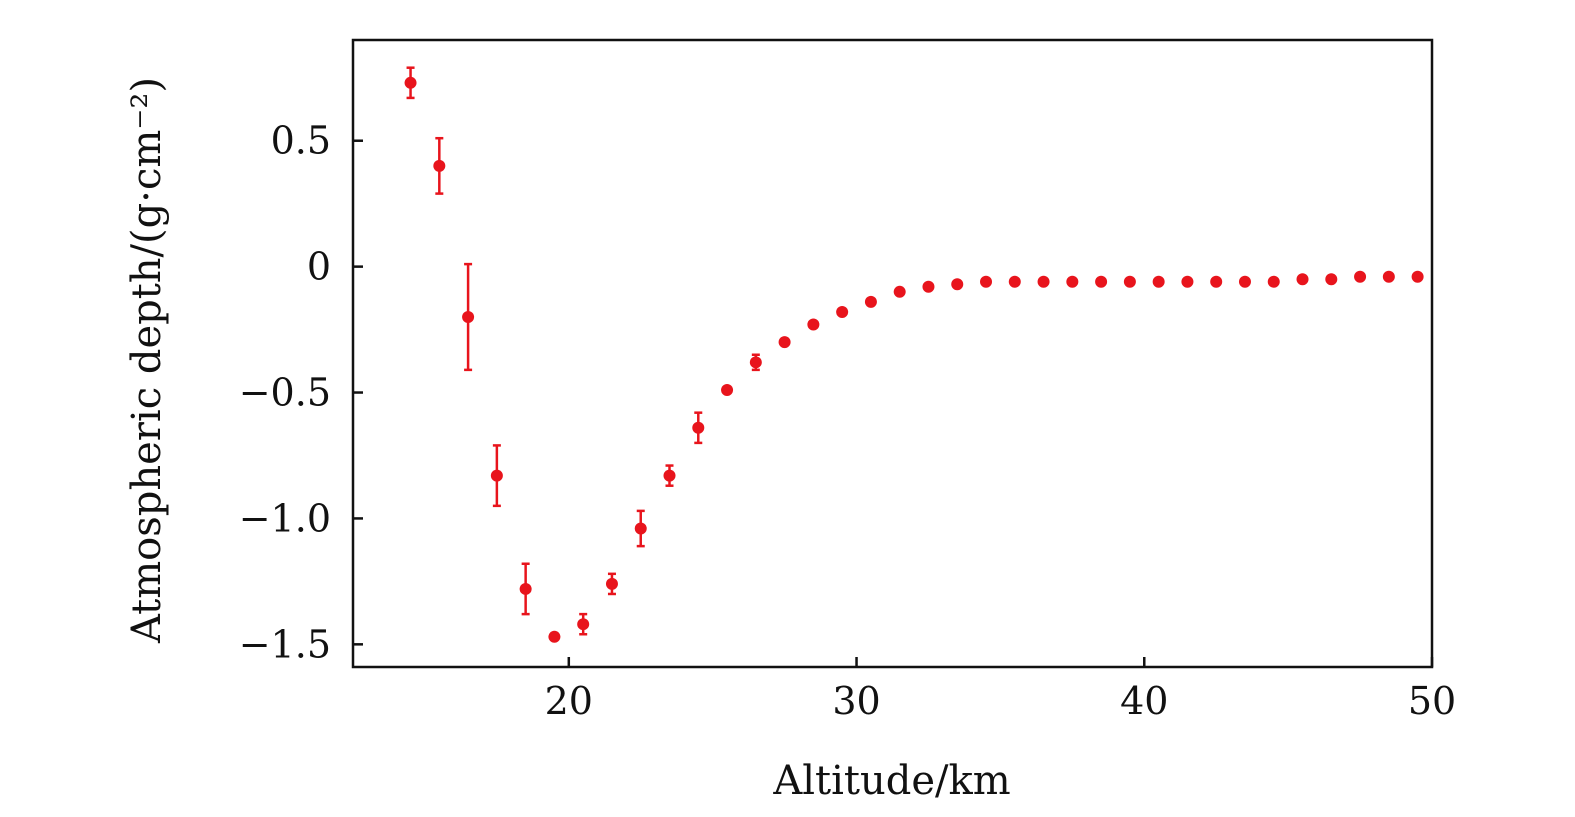 The image size is (1575, 817). What do you see at coordinates (1144, 701) in the screenshot?
I see `x-tick-label: 40` at bounding box center [1144, 701].